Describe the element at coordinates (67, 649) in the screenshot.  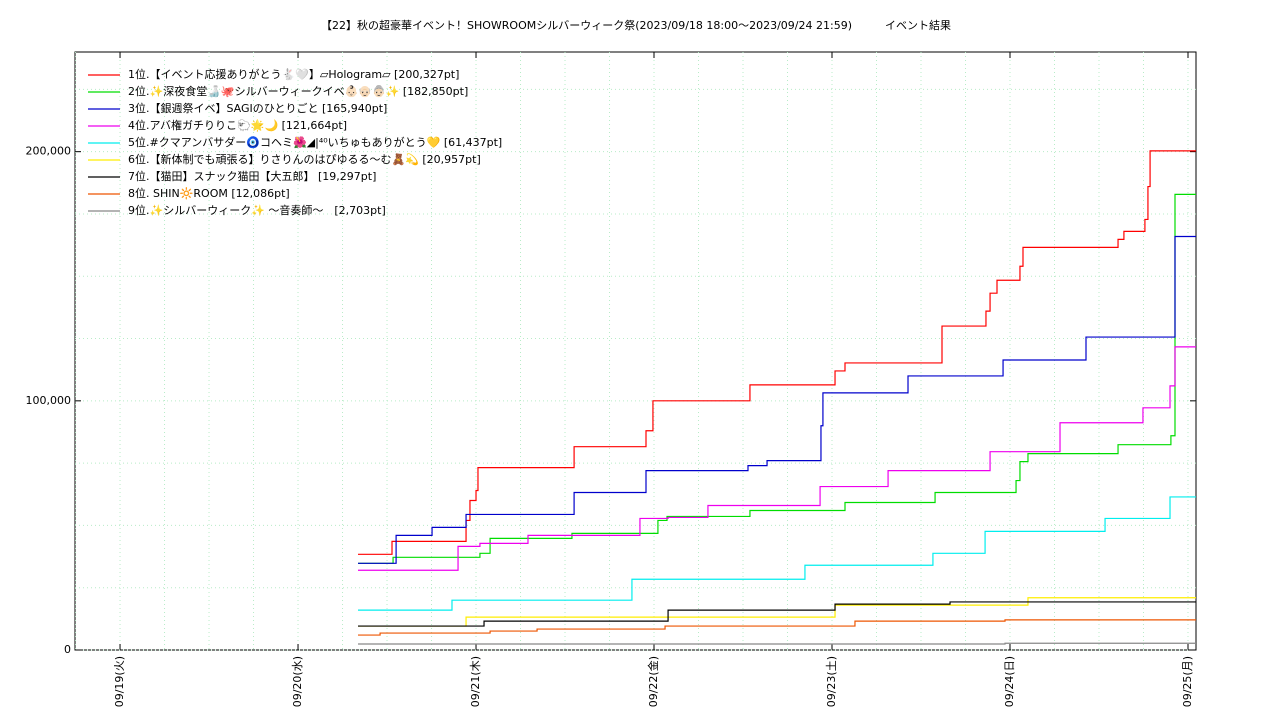
I see `y-tick-label: 0` at that location.